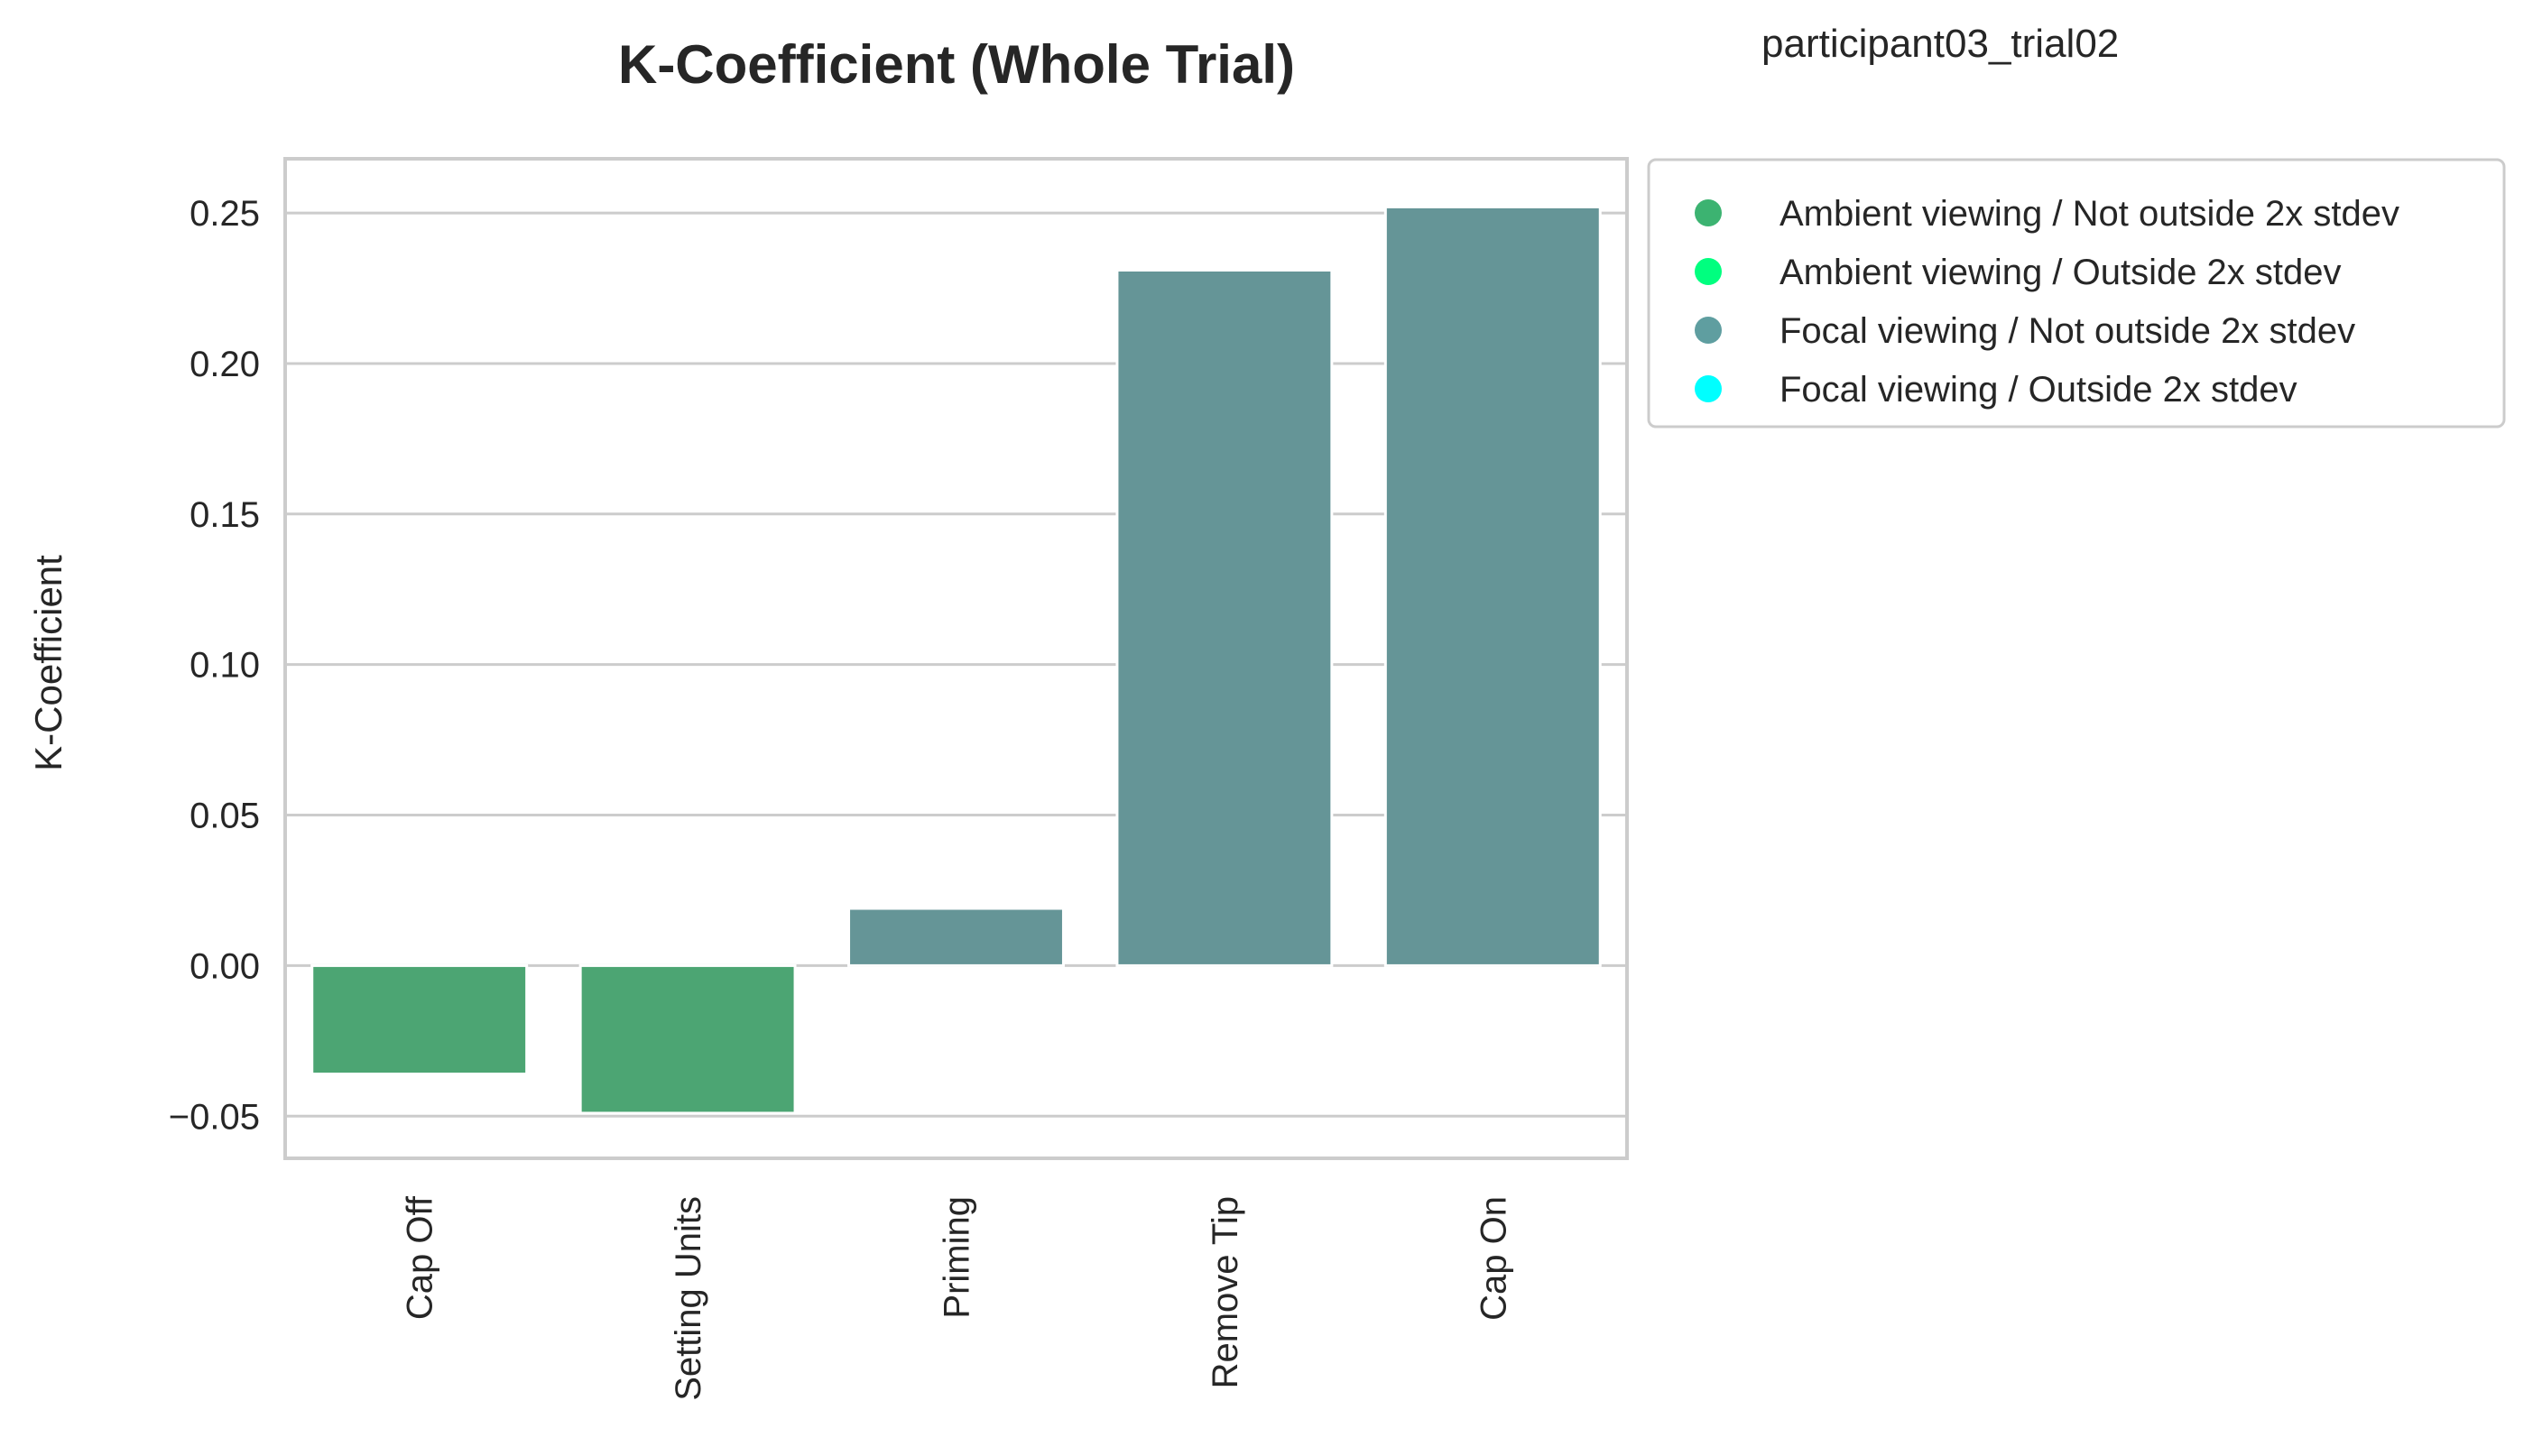 The width and height of the screenshot is (2533, 1456). What do you see at coordinates (1492, 586) in the screenshot?
I see `bar-cap-on` at bounding box center [1492, 586].